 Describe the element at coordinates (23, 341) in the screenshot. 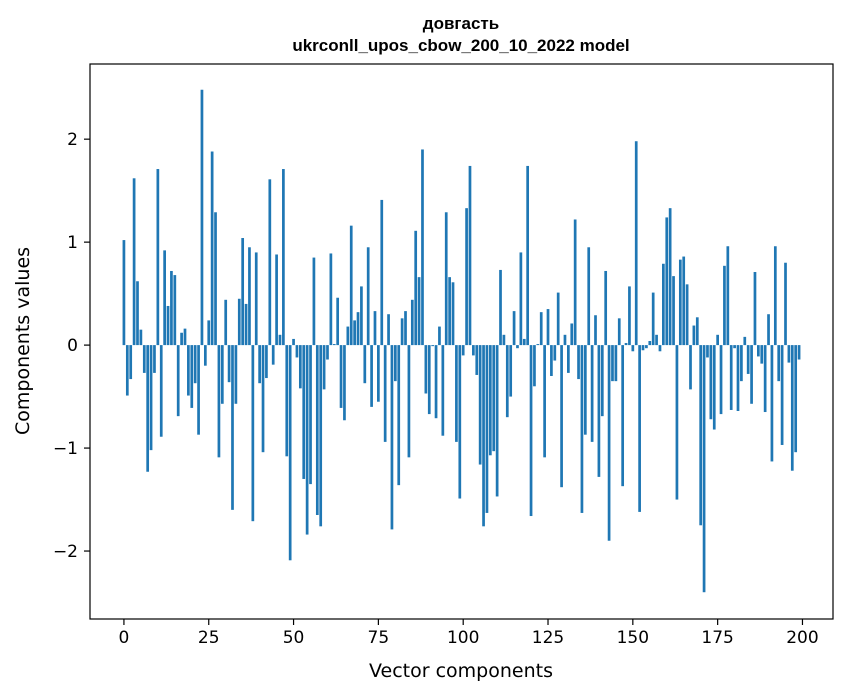

I see `y-axis-label: Components values` at that location.